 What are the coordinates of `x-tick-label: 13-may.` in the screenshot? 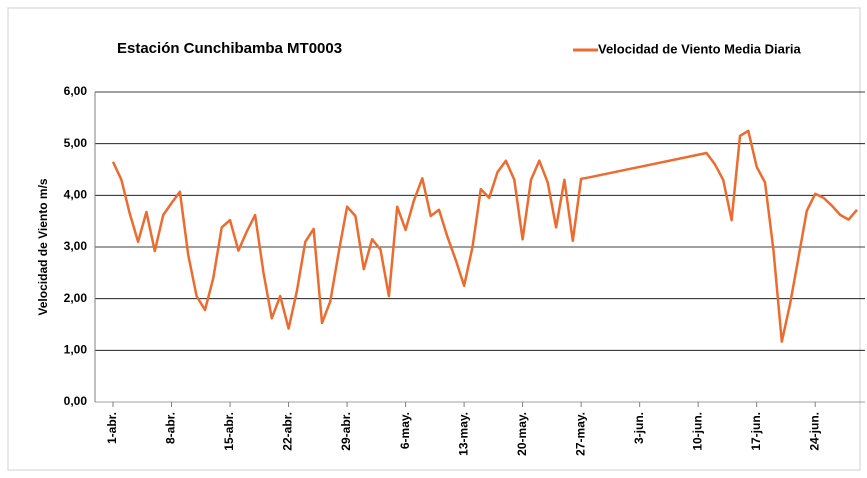 It's located at (463, 434).